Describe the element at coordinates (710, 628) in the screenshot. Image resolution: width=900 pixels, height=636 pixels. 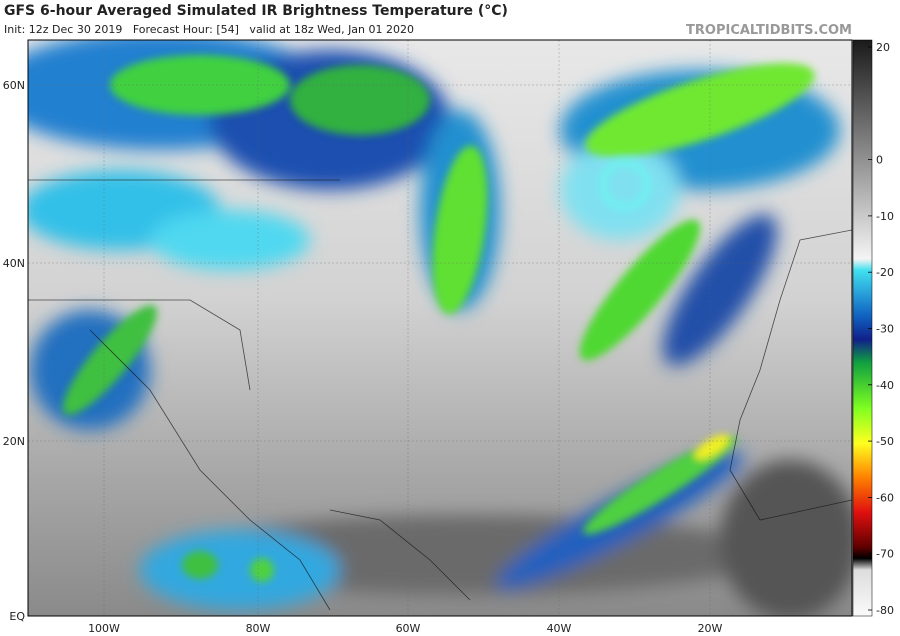
I see `lon-label: 20W` at that location.